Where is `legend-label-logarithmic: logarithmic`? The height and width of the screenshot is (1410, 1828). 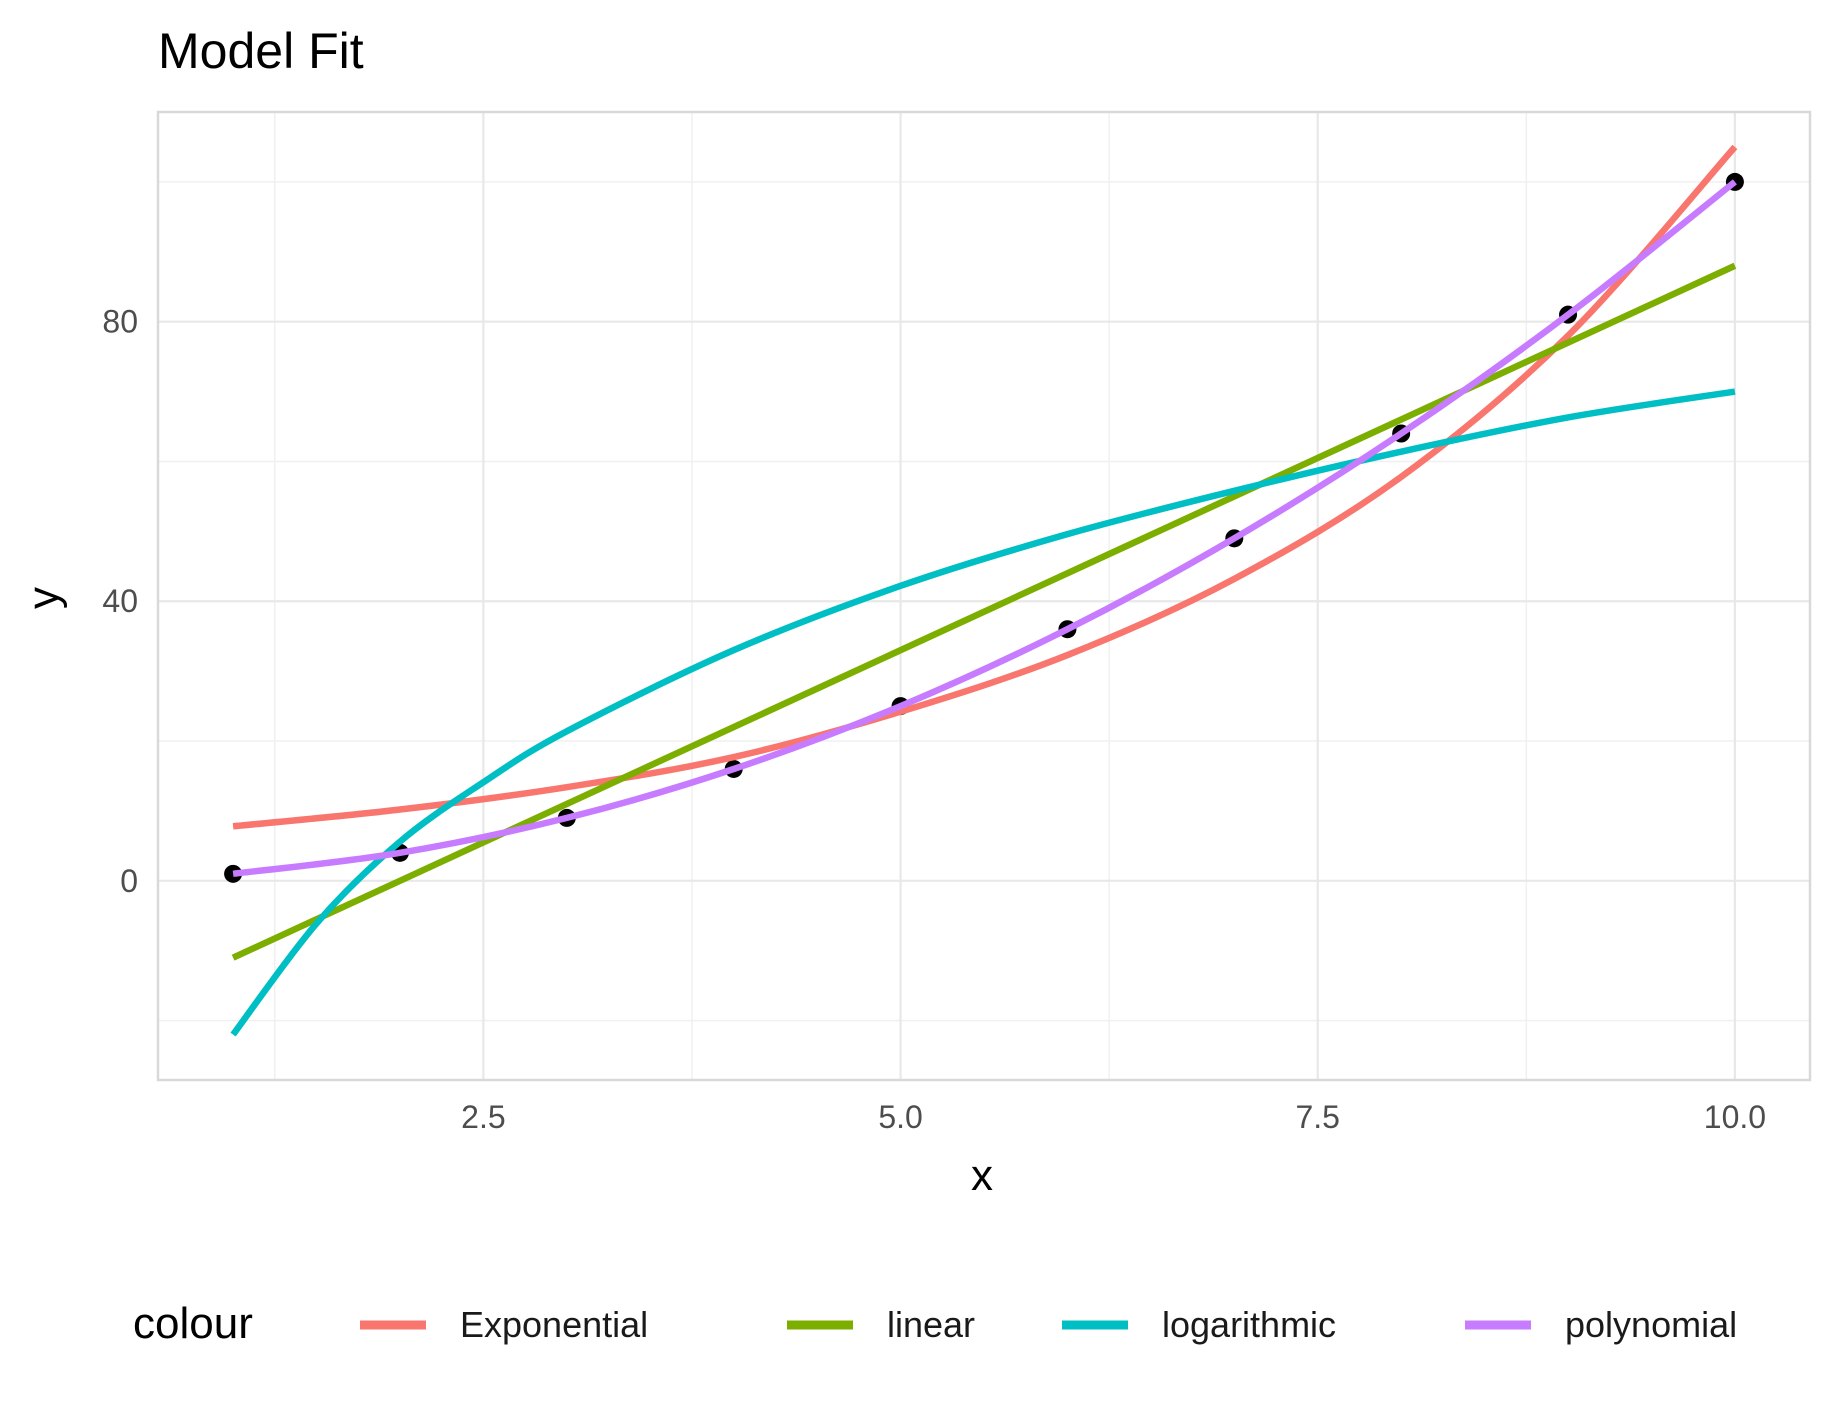
legend-label-logarithmic: logarithmic is located at coordinates (1249, 1324).